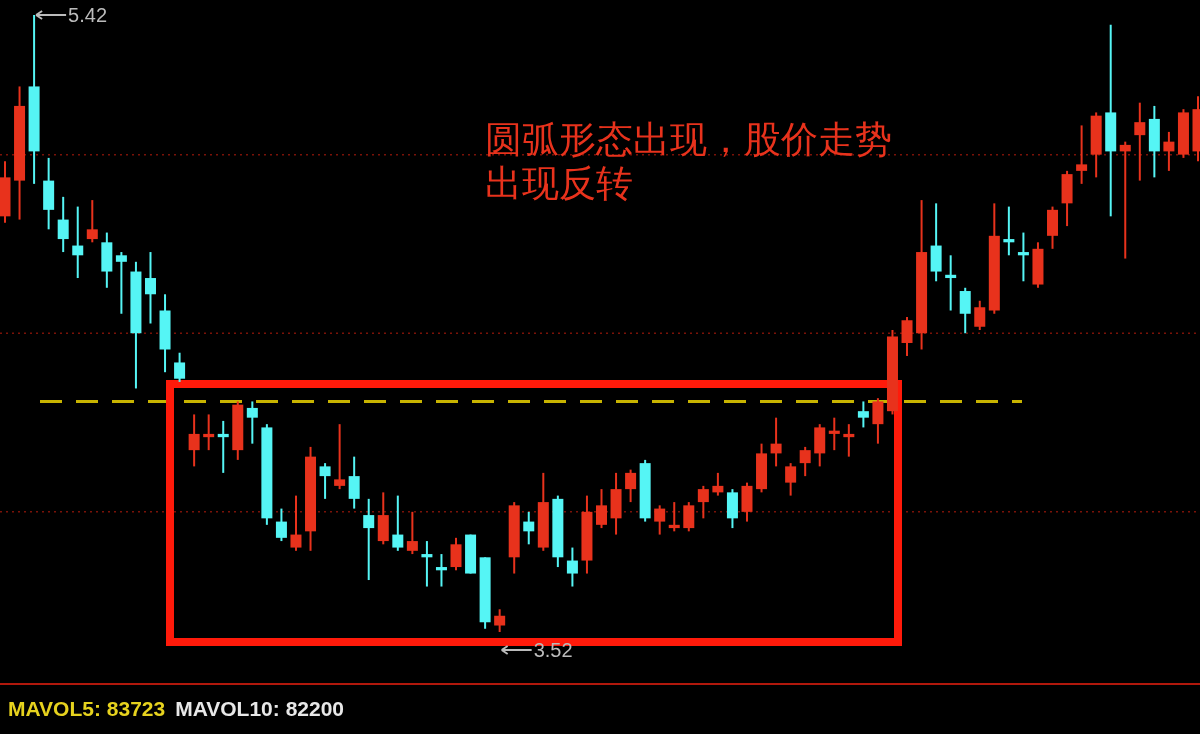  I want to click on annotation: 圆弧形态出现，股价走势, so click(688, 139).